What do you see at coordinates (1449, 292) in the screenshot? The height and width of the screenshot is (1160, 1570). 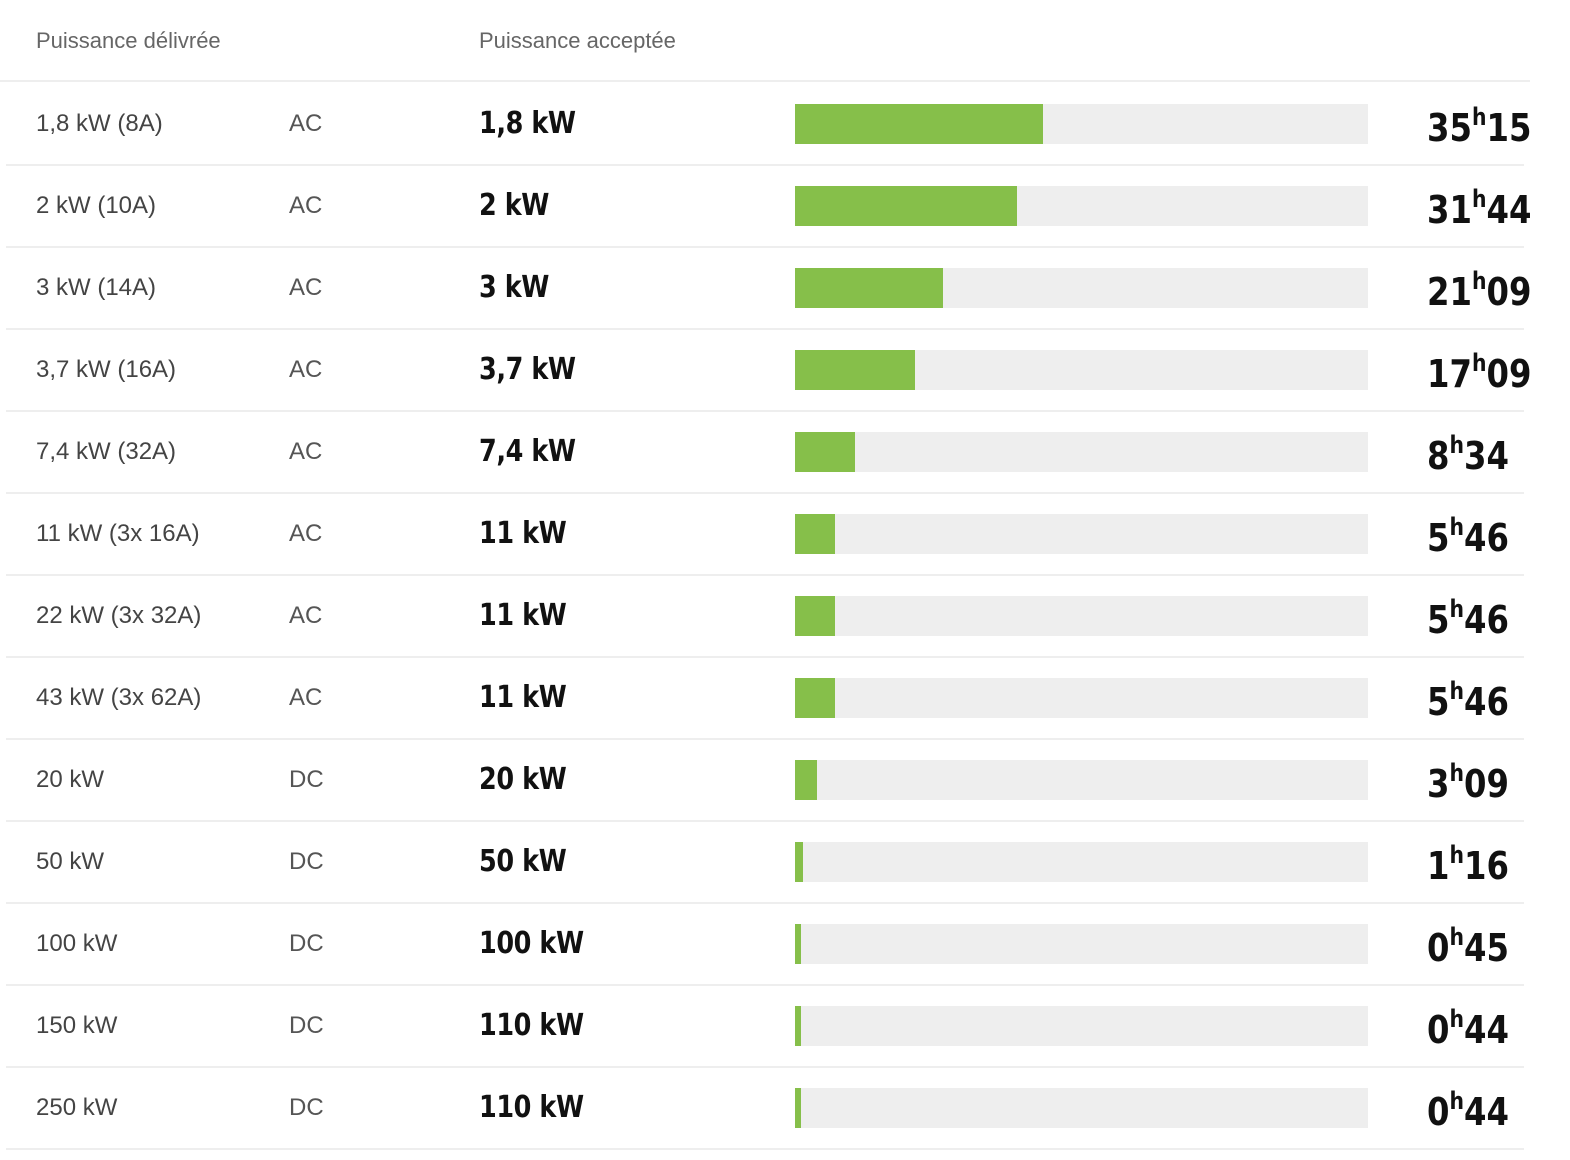 I see `charge-time-hours: 21` at bounding box center [1449, 292].